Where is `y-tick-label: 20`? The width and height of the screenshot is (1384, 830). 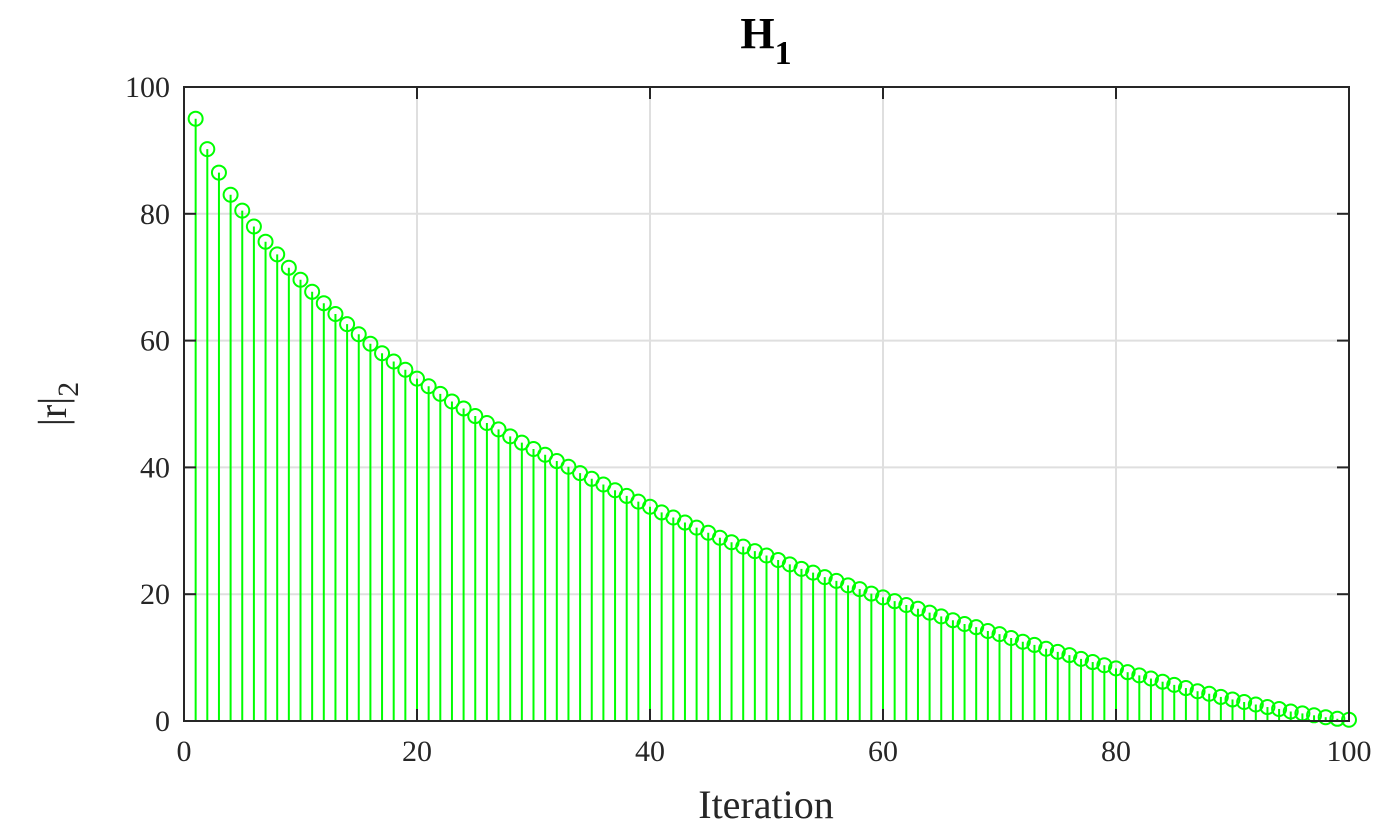 y-tick-label: 20 is located at coordinates (155, 594).